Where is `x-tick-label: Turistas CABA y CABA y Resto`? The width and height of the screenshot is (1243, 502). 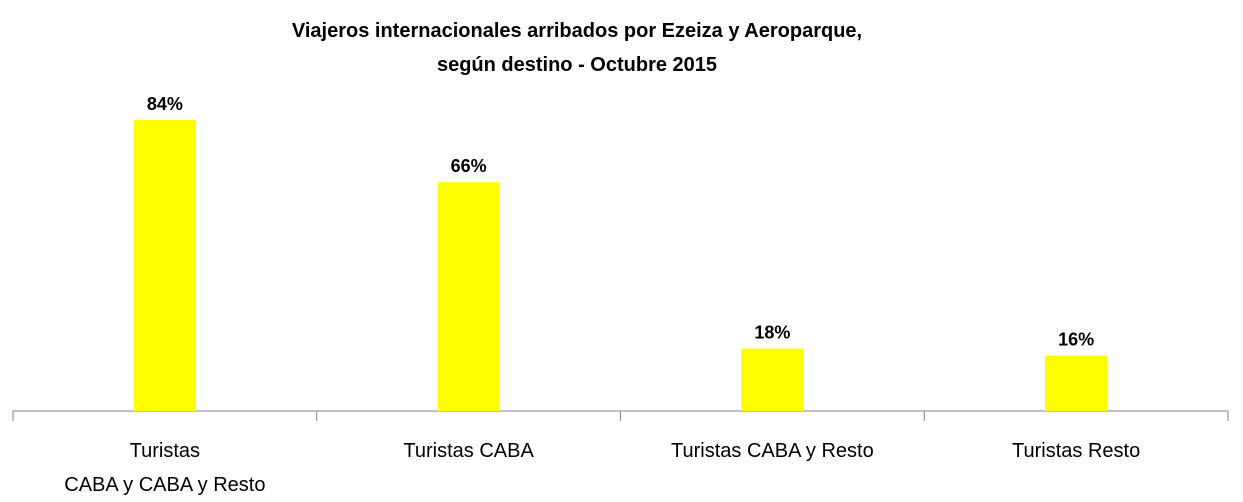 x-tick-label: Turistas CABA y CABA y Resto is located at coordinates (165, 468).